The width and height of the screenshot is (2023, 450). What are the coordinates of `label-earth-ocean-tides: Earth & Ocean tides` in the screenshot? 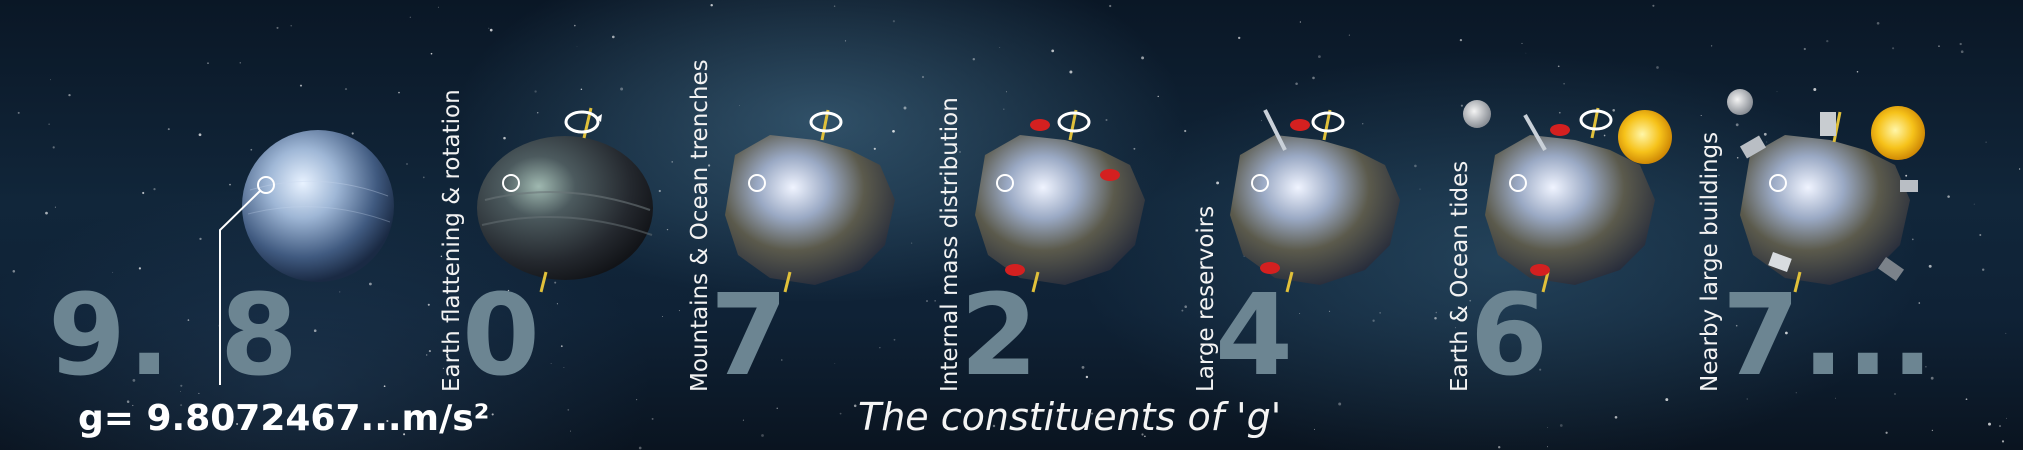 It's located at (1460, 276).